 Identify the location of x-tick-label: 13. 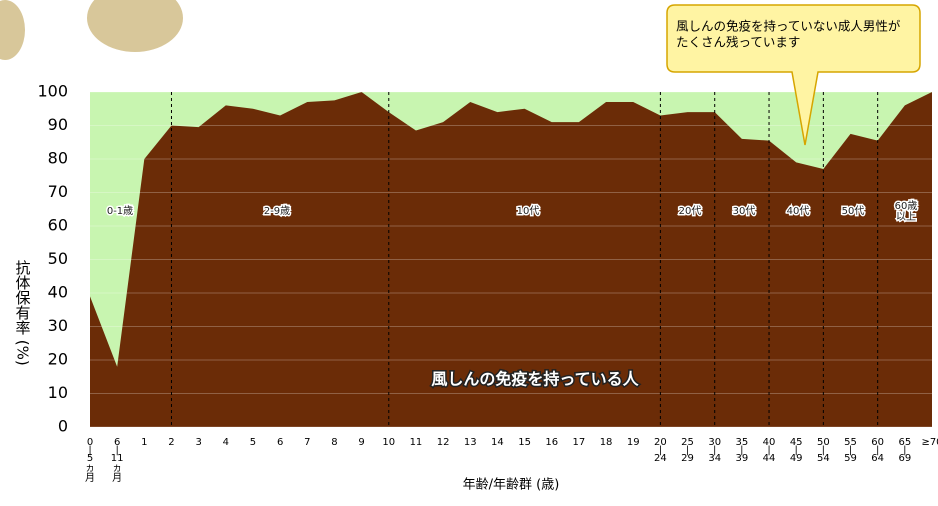
(470, 442).